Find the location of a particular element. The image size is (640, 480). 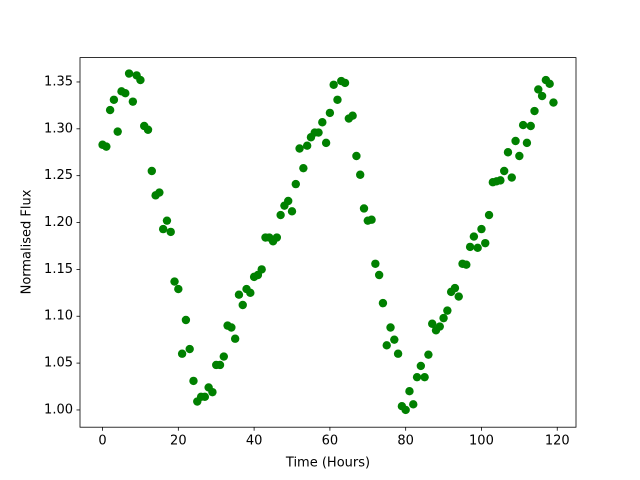

y-tick-label: 1.10 is located at coordinates (58, 316).